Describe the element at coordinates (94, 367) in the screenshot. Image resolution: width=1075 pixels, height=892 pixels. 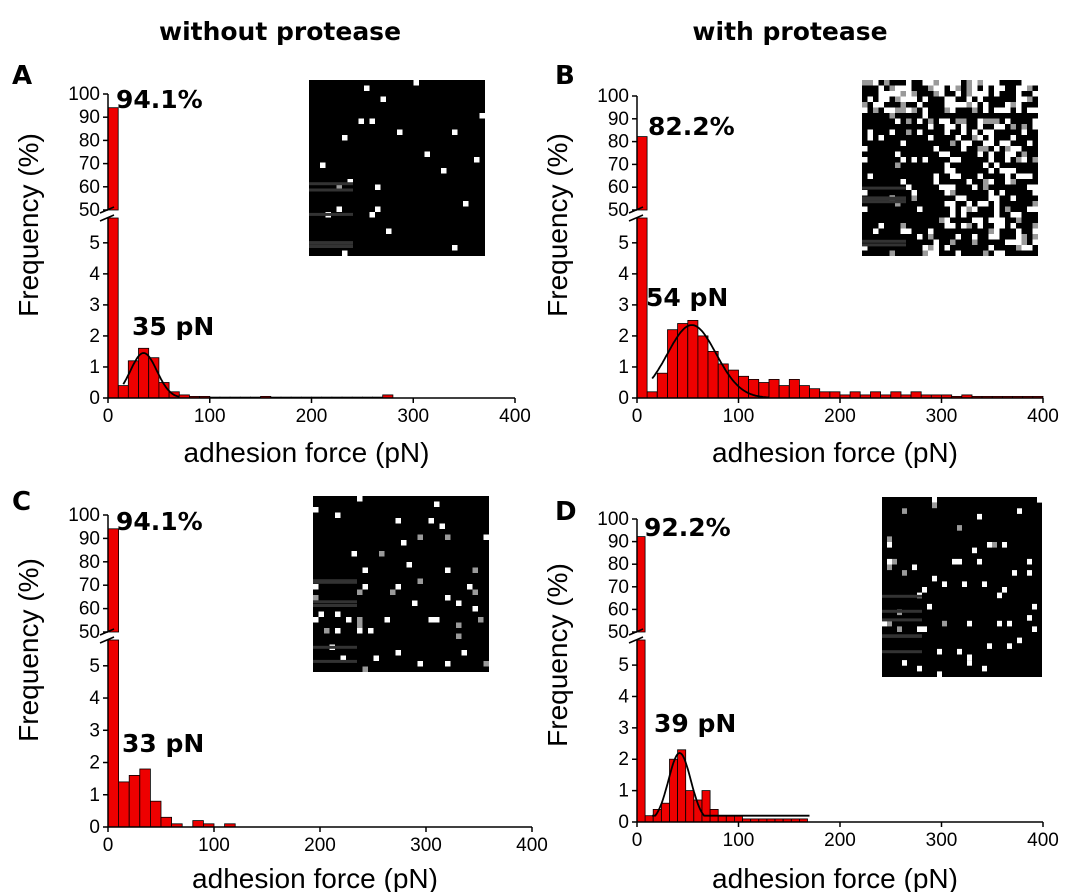
I see `y-tick-label: 1` at that location.